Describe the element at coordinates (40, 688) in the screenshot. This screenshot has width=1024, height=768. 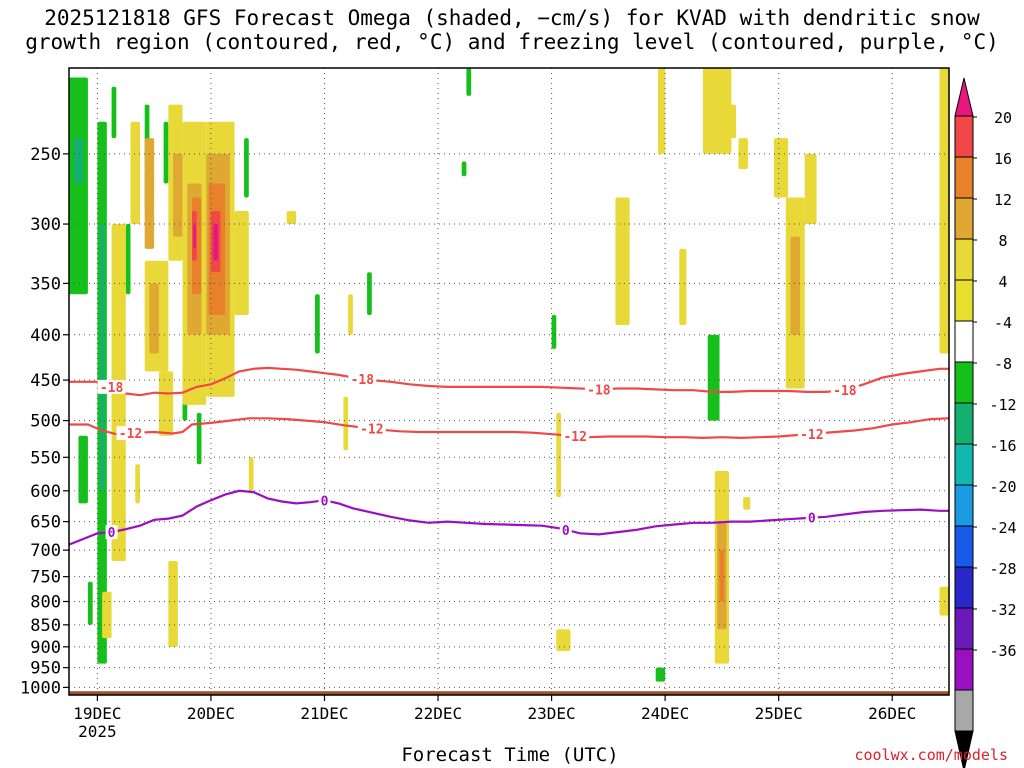
I see `y-tick-label: 1000` at that location.